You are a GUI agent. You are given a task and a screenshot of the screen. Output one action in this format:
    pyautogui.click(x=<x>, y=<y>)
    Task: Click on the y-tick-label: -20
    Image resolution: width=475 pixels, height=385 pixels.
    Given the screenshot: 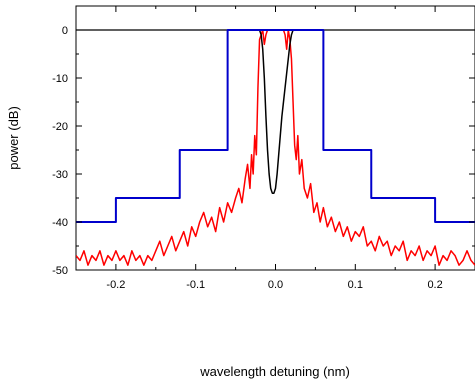 What is the action you would take?
    pyautogui.click(x=60, y=127)
    